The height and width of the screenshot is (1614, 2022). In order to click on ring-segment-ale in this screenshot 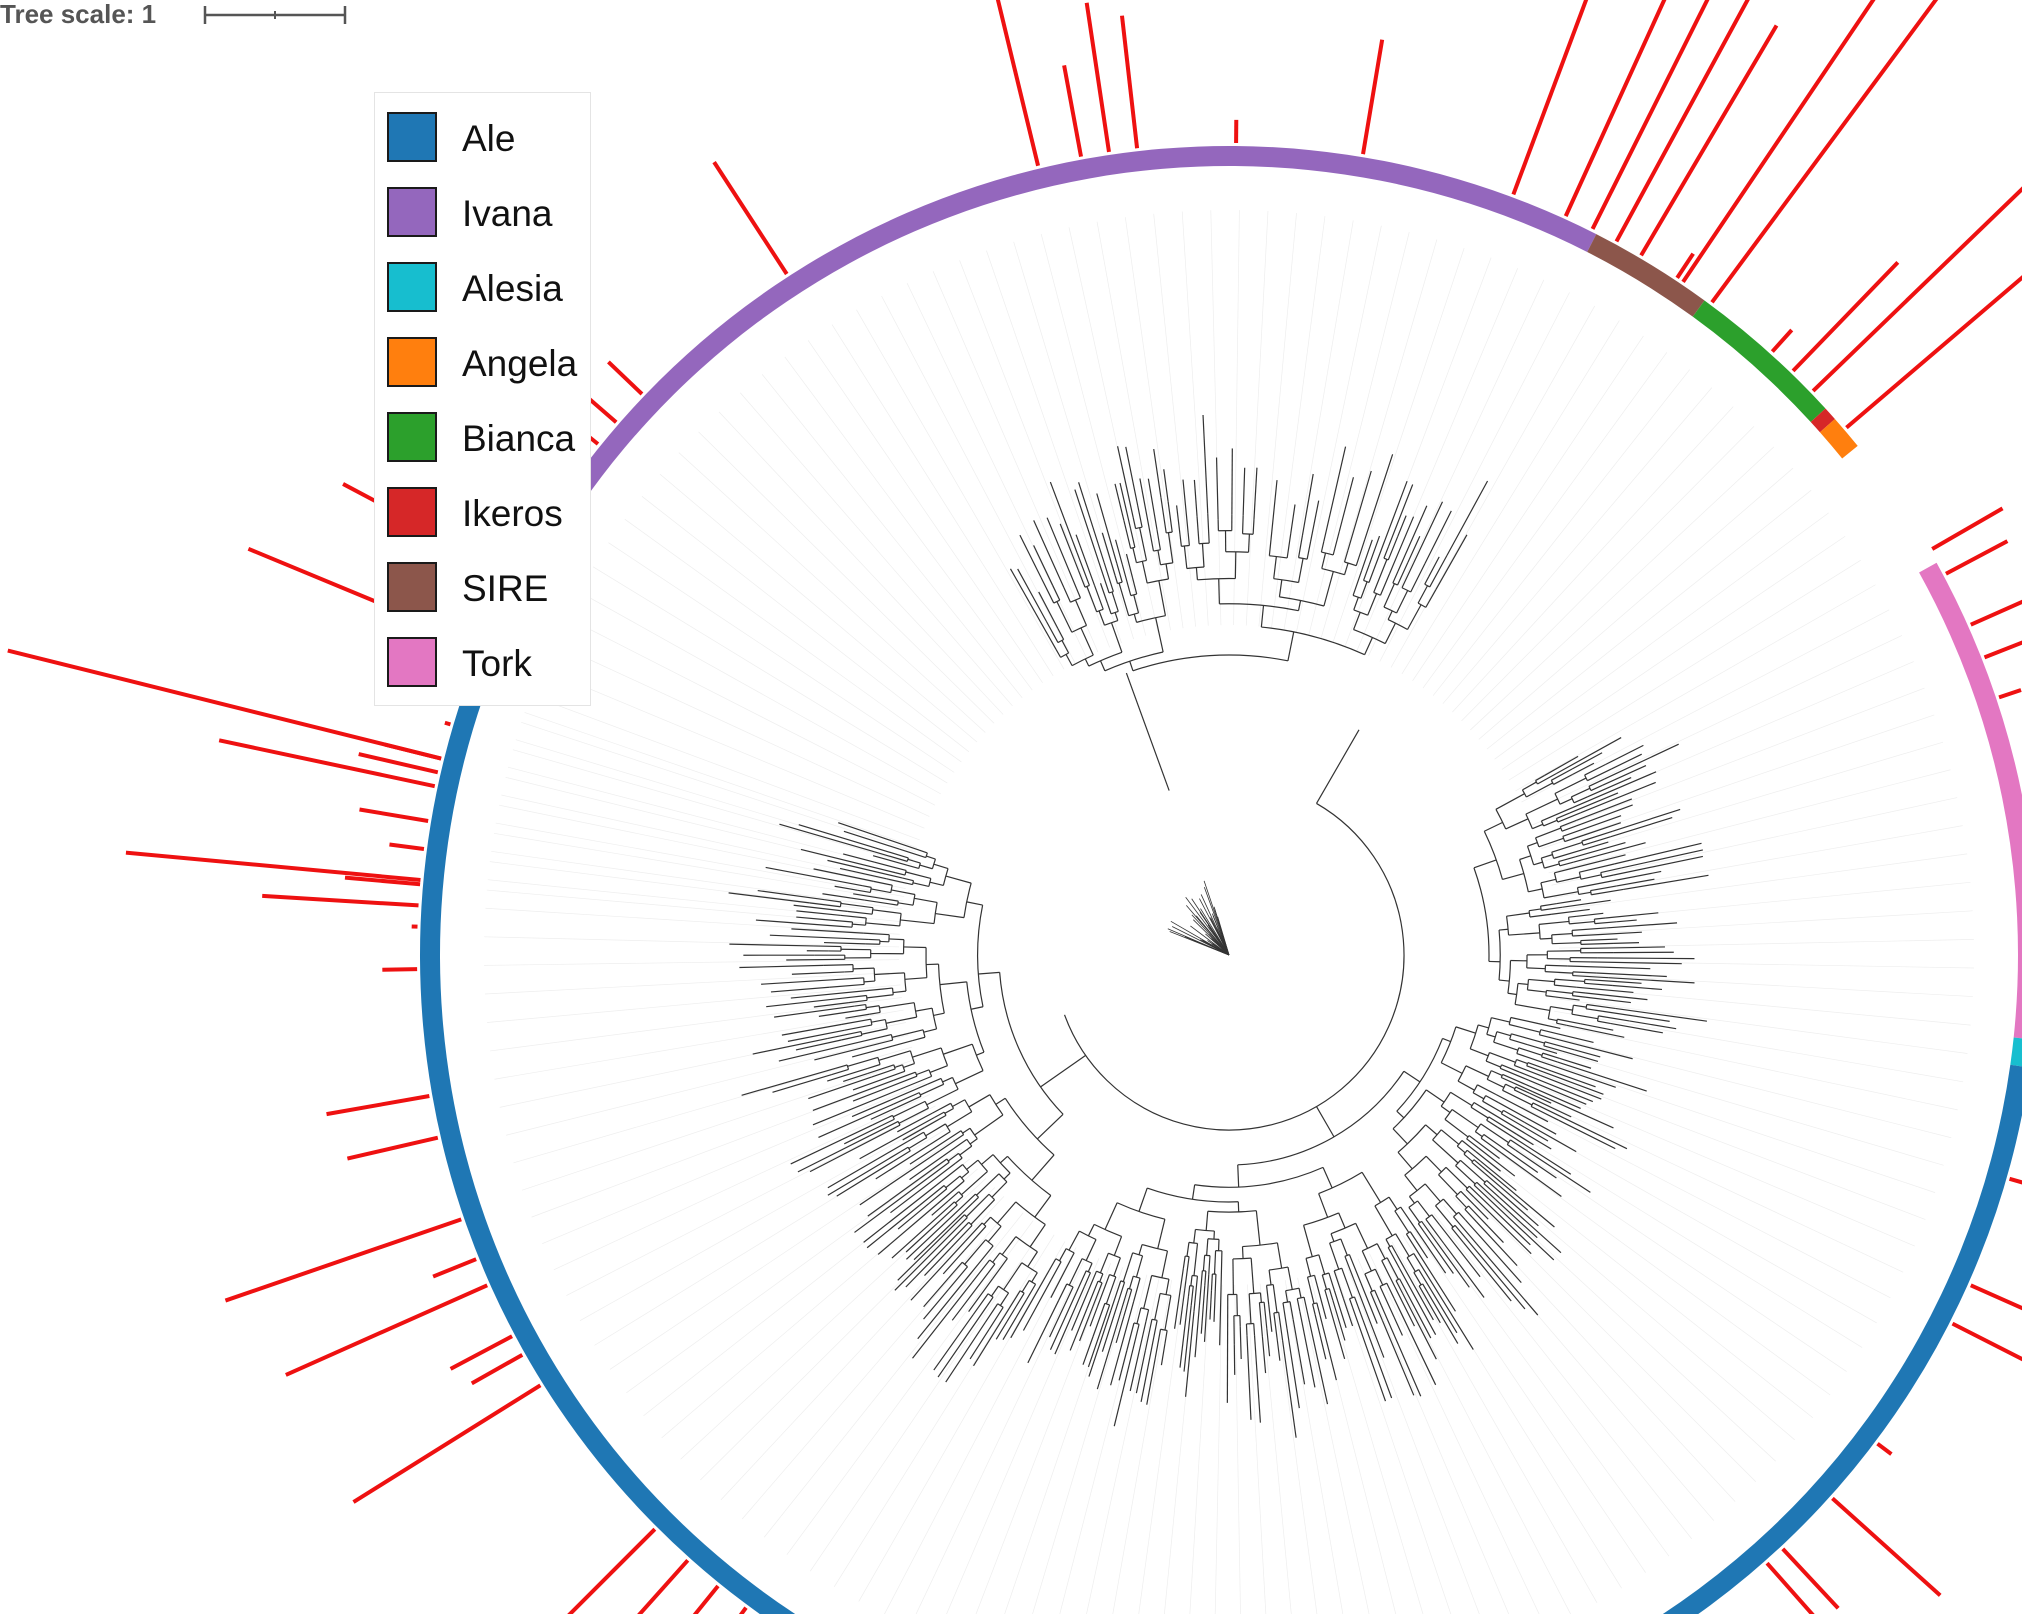, I will do `click(608, 1152)`.